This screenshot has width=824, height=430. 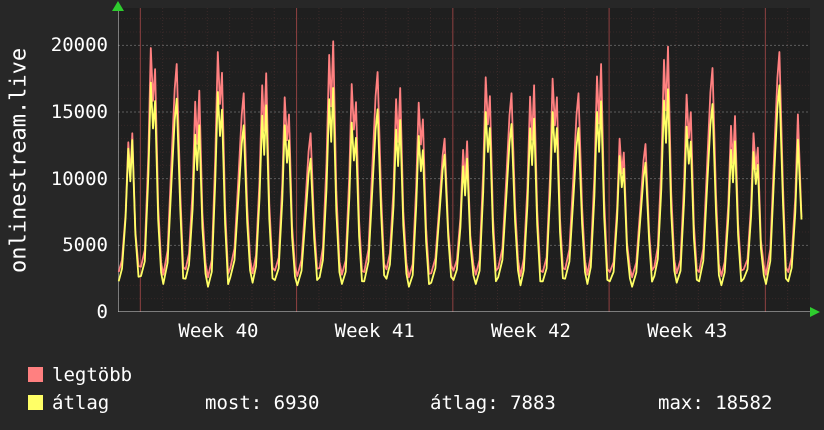 What do you see at coordinates (92, 375) in the screenshot?
I see `legend-label-legtobb: legtöbb` at bounding box center [92, 375].